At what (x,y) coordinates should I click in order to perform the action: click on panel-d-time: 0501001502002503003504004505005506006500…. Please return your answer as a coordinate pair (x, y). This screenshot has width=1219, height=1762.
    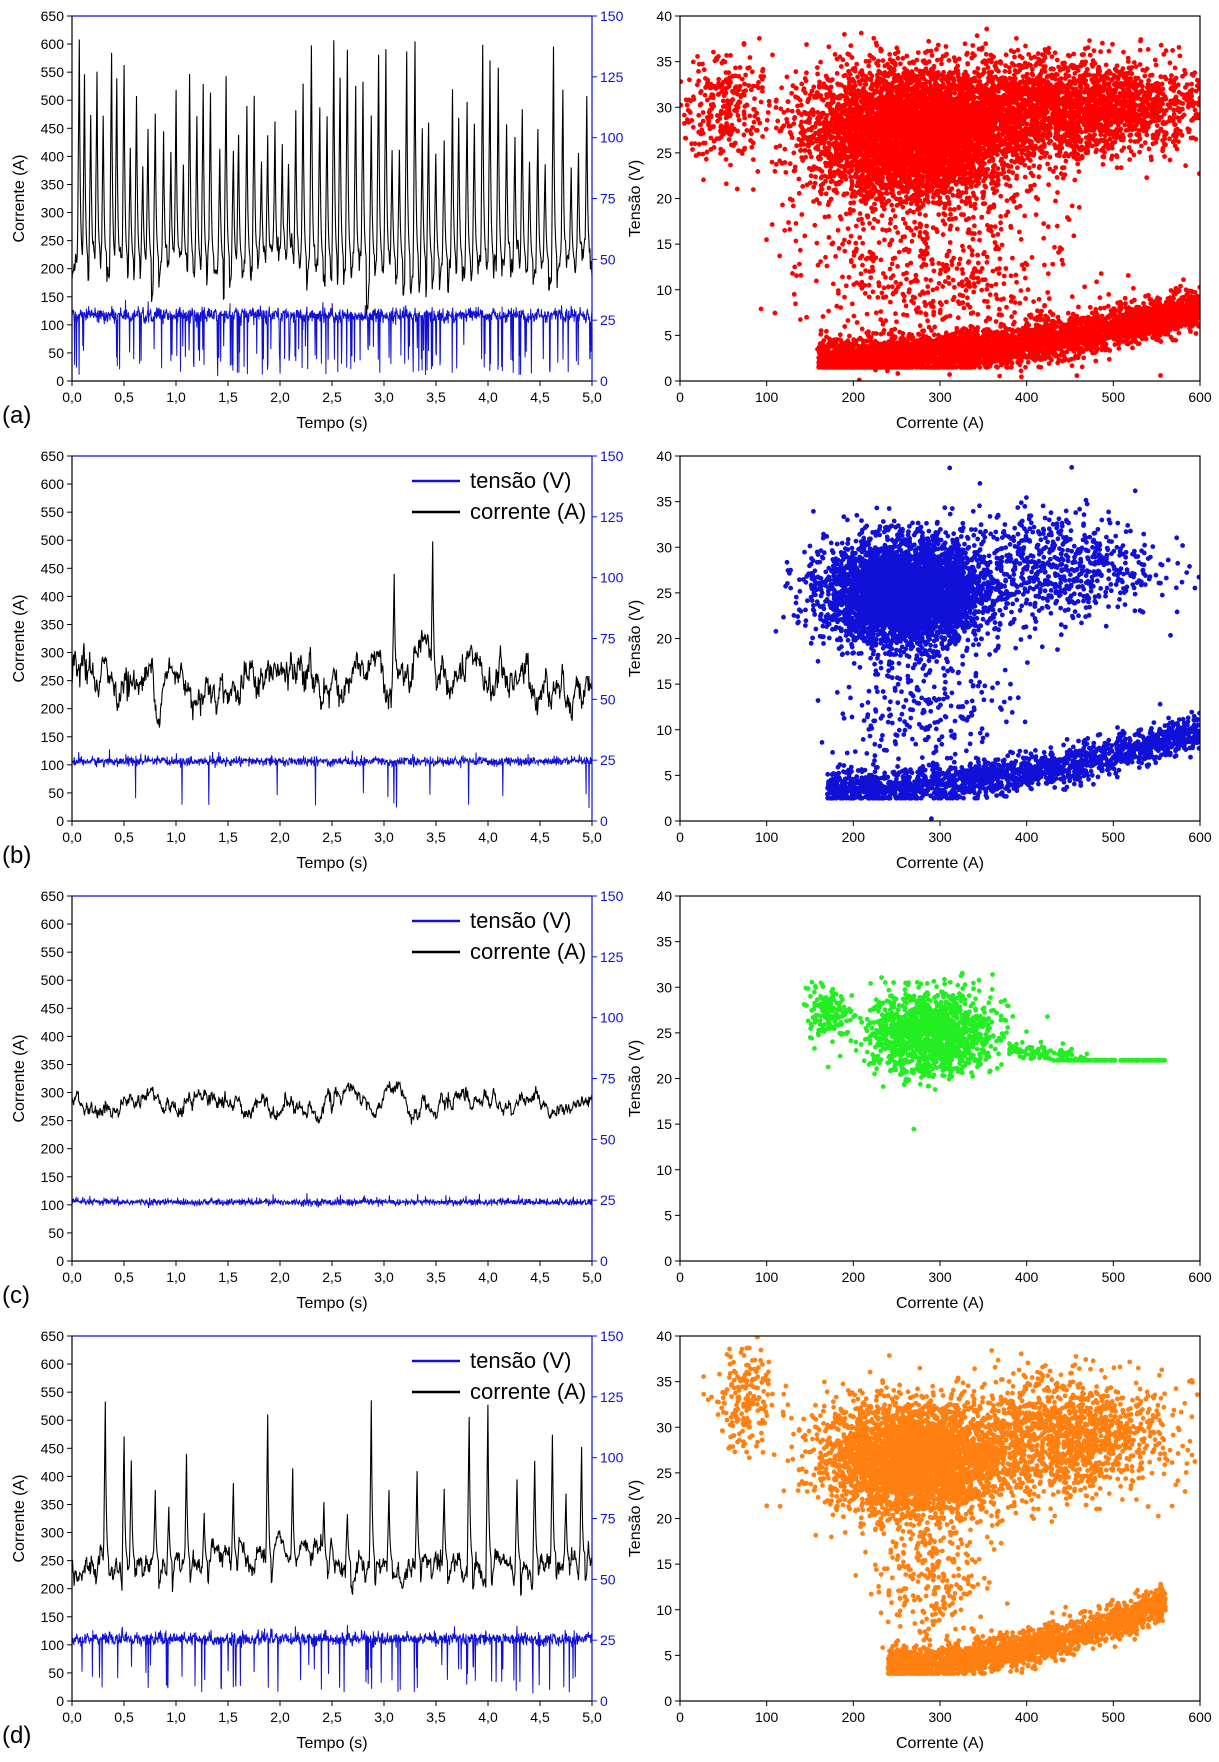
    Looking at the image, I should click on (313, 1540).